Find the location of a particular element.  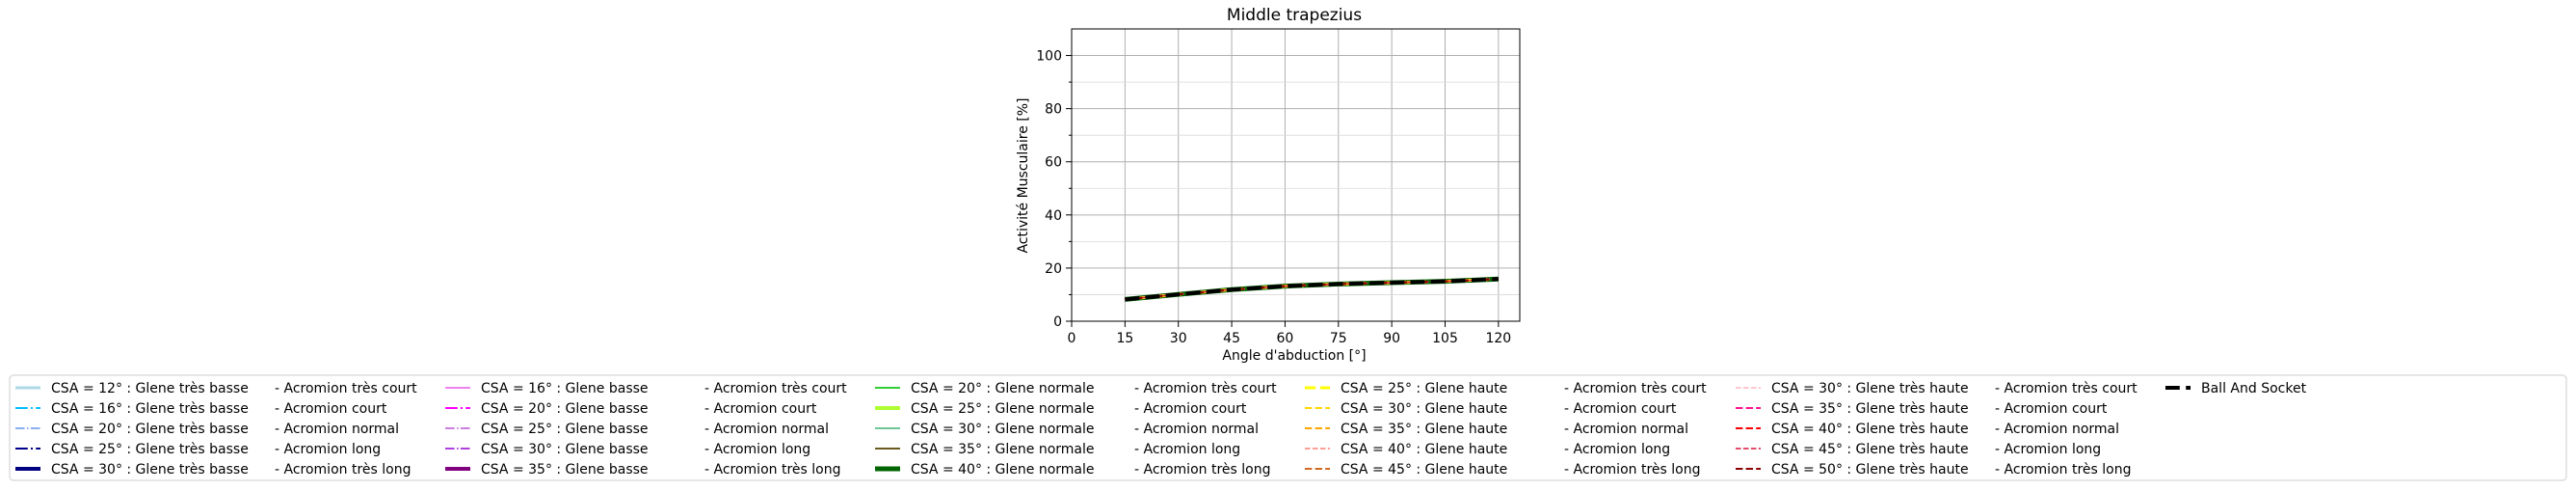

legend-label: CSA = 20° : Glene normale is located at coordinates (1003, 388).